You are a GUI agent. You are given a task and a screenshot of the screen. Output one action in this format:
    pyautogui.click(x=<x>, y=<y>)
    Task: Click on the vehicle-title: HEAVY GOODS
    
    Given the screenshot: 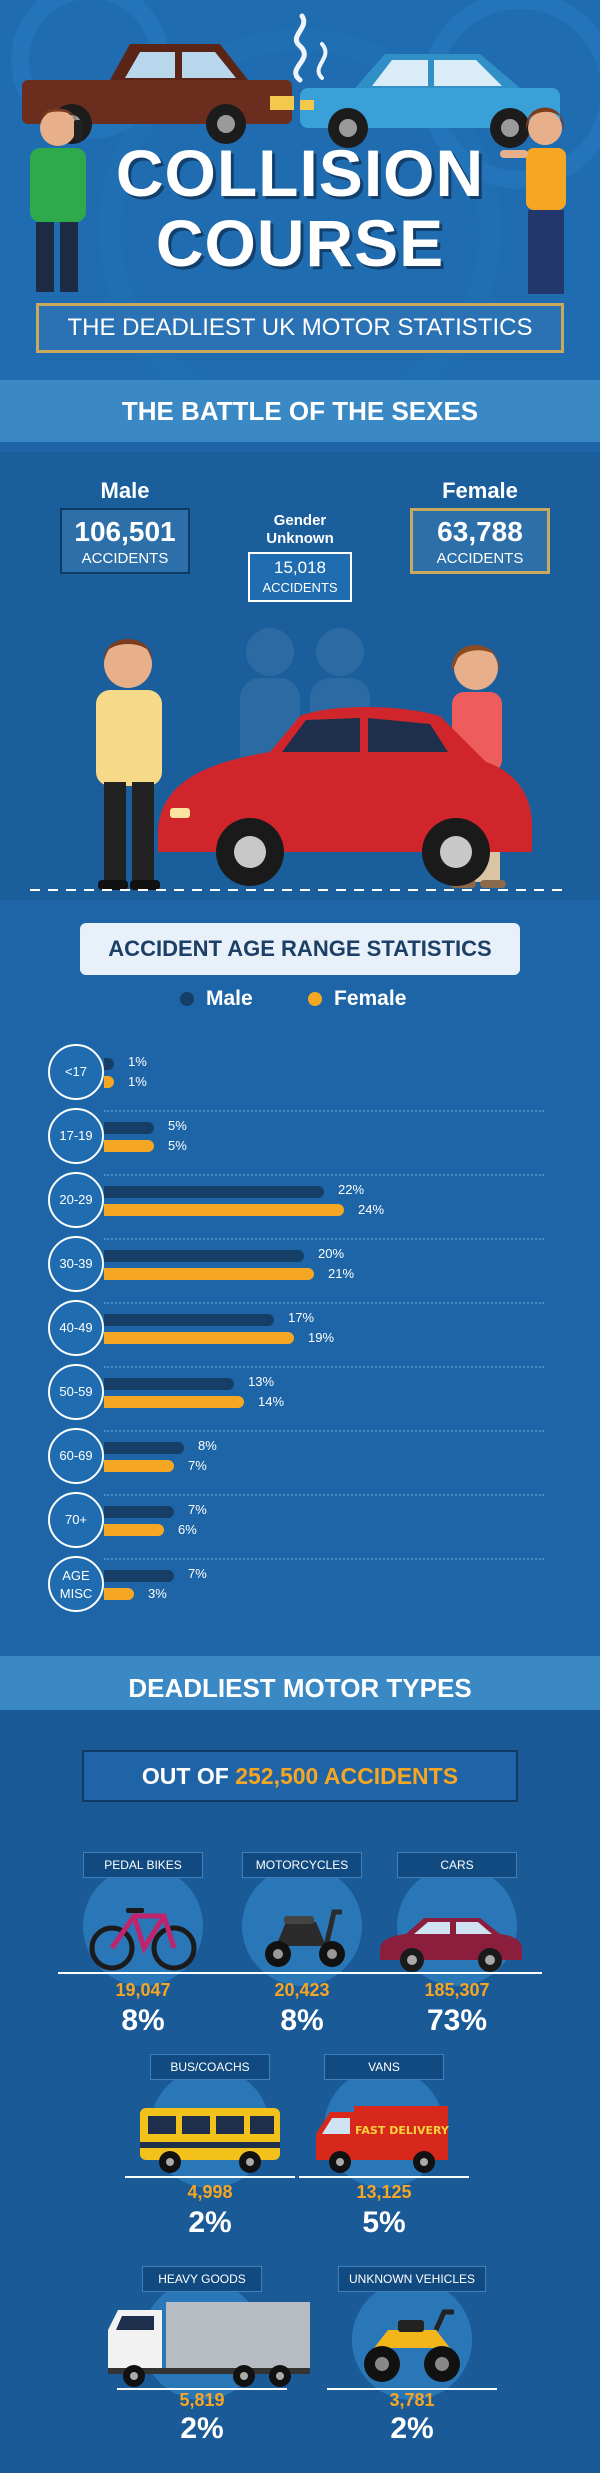 What is the action you would take?
    pyautogui.click(x=202, y=2279)
    